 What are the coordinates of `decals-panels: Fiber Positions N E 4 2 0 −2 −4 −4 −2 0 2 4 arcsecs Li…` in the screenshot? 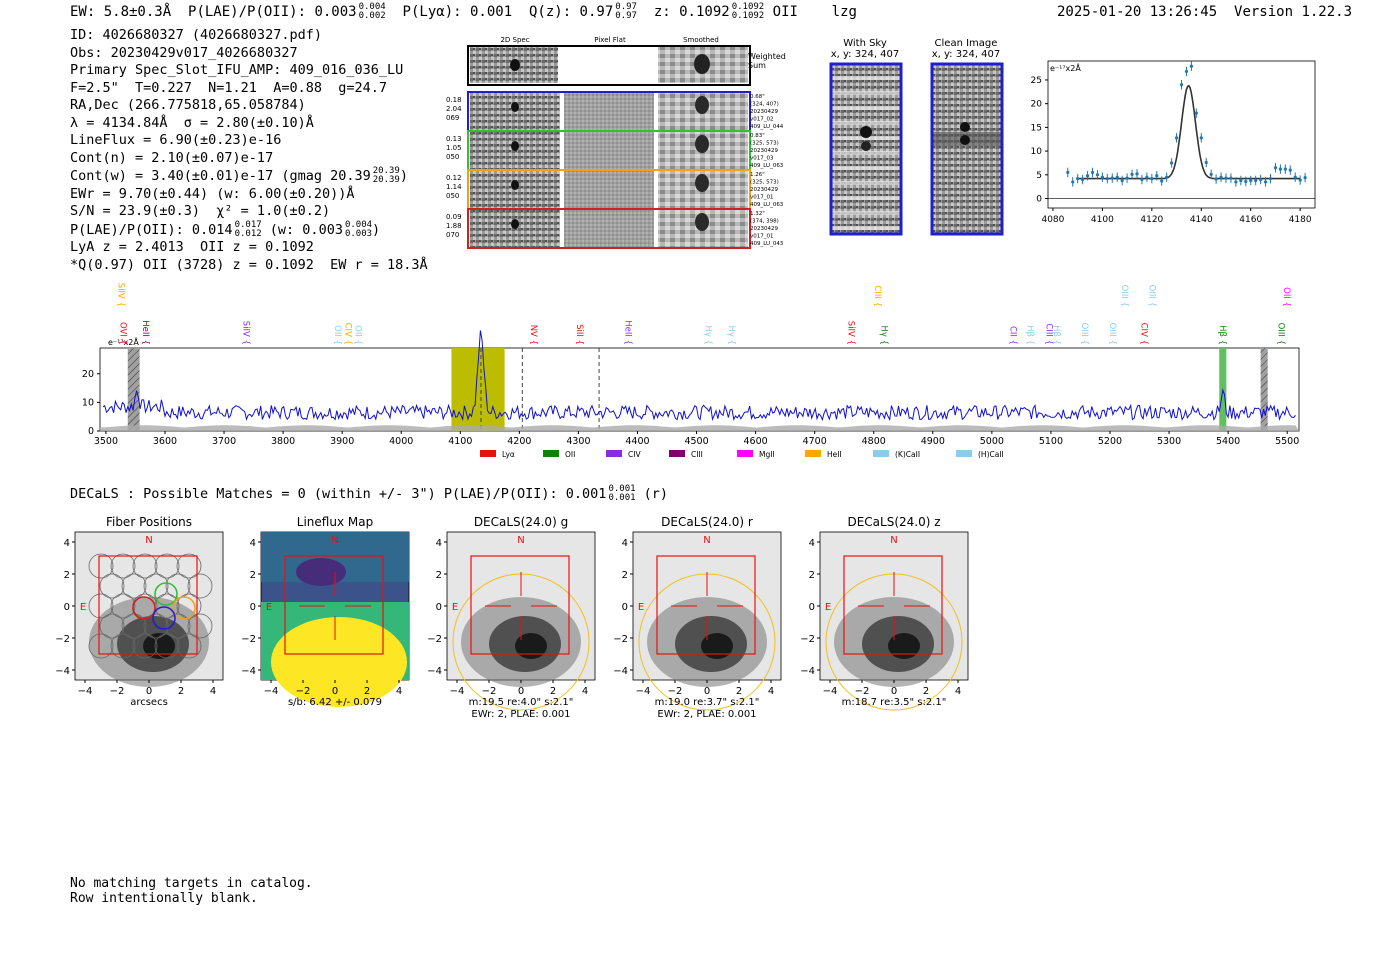 It's located at (512, 617).